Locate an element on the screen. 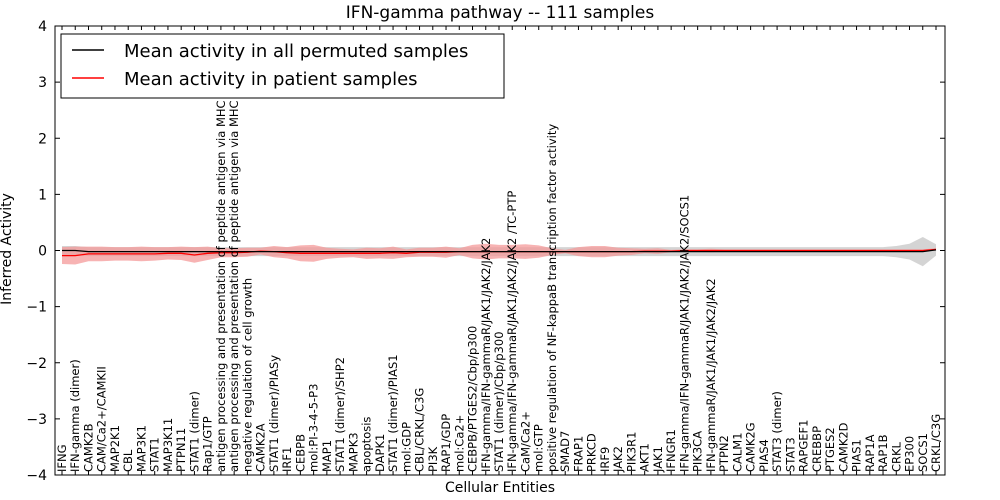 This screenshot has width=1000, height=500. x-tick-label: AKT1 is located at coordinates (645, 457).